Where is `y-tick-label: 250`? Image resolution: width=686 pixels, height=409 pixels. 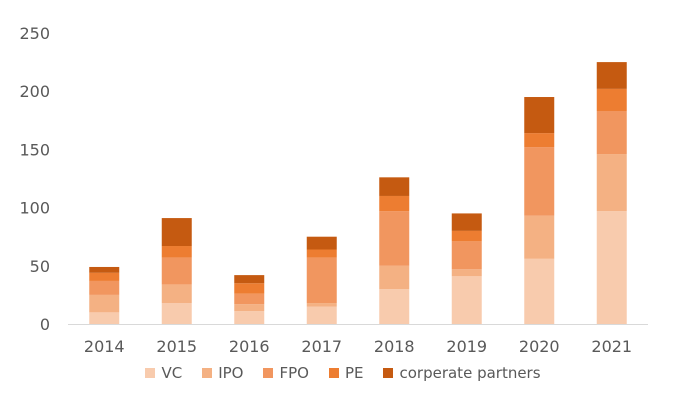 y-tick-label: 250 is located at coordinates (34, 33).